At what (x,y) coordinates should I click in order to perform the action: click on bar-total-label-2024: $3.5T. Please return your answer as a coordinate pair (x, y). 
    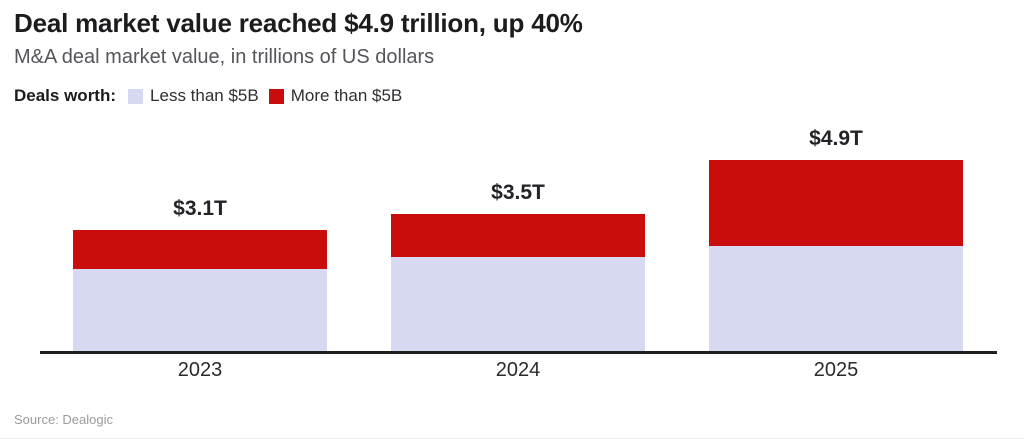
    Looking at the image, I should click on (518, 192).